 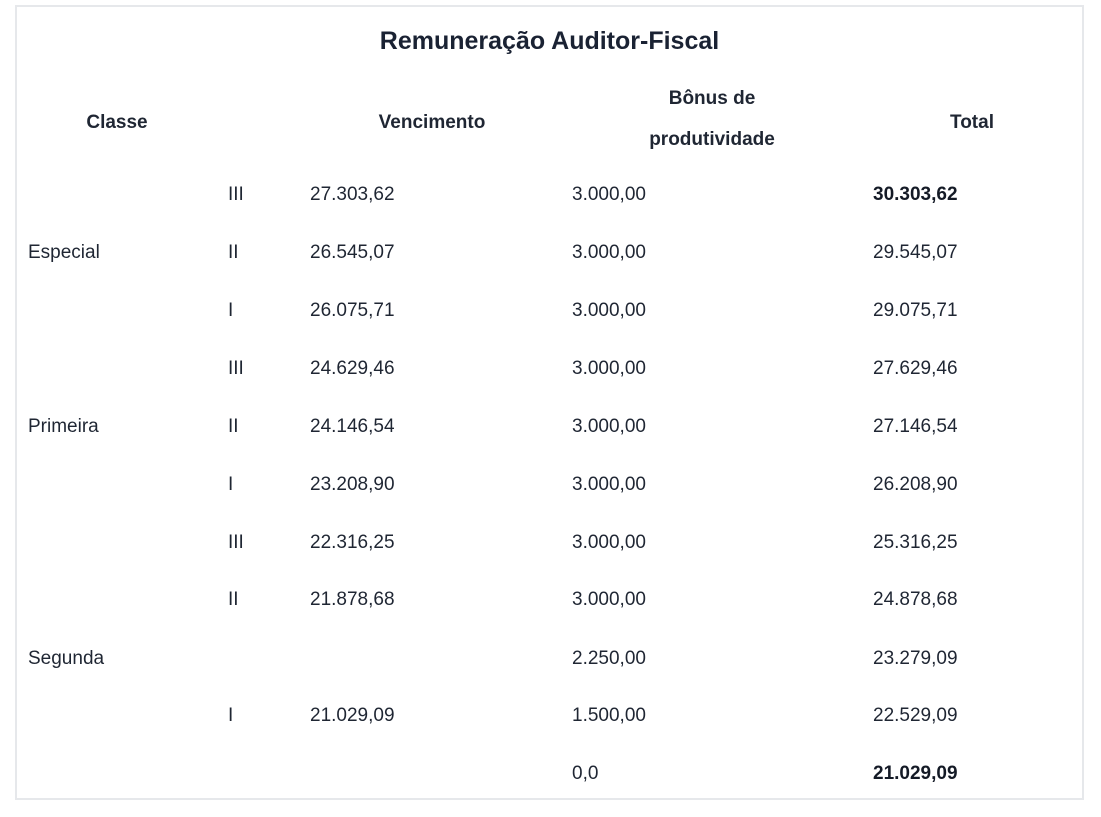 I want to click on class-label-segunda: Segunda, so click(x=66, y=658).